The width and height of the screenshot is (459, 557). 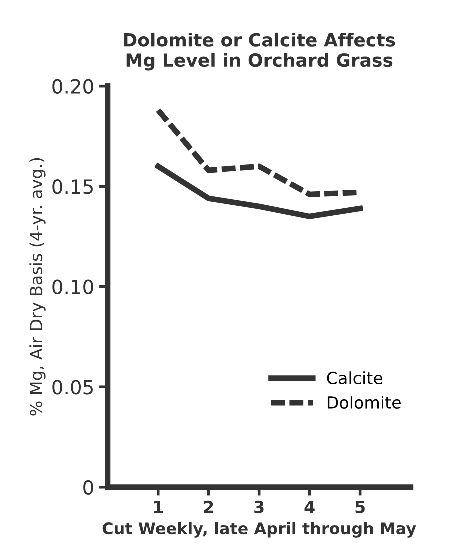 I want to click on x-tick-label: 1, so click(x=159, y=507).